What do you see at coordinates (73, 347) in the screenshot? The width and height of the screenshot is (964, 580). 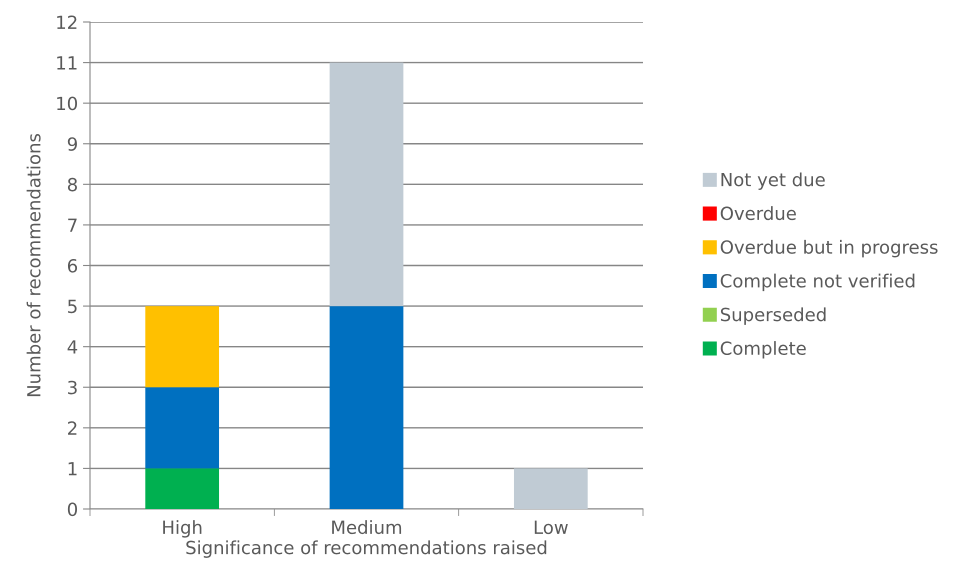 I see `y-tick-label: 4` at bounding box center [73, 347].